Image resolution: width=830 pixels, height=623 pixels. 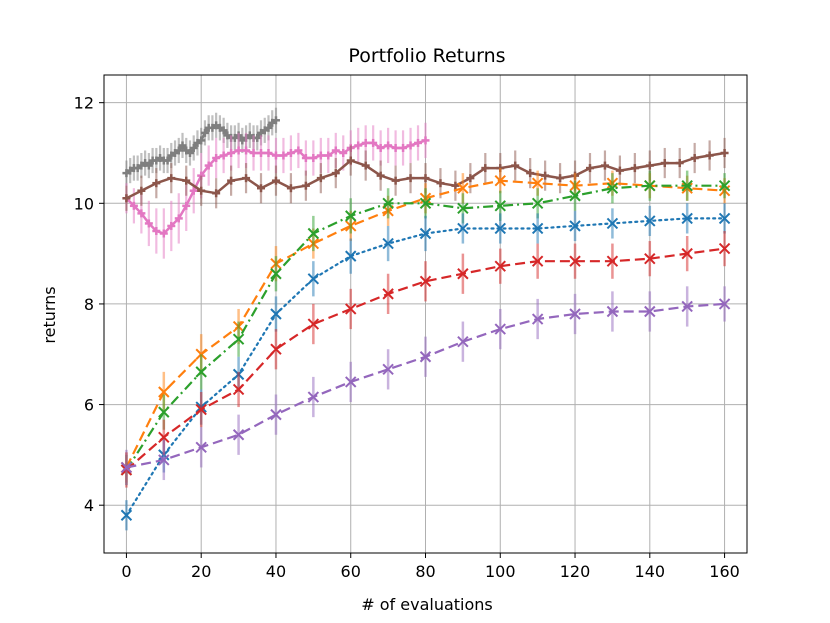 I want to click on x-tick-label: 20, so click(x=201, y=571).